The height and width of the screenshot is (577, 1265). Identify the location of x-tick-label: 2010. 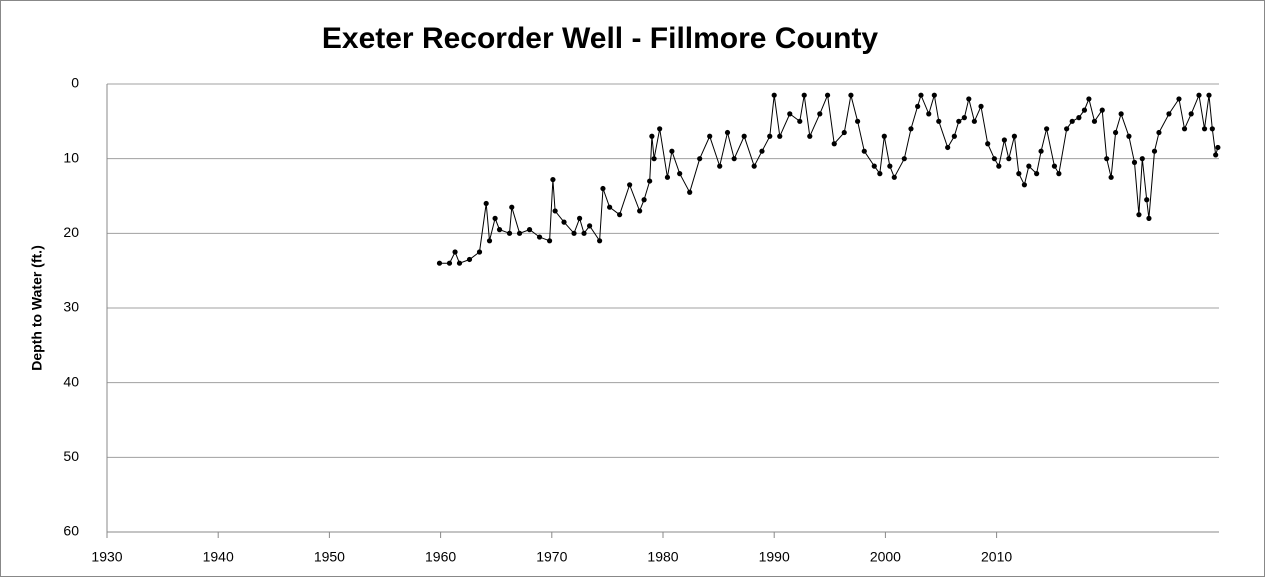
(996, 557).